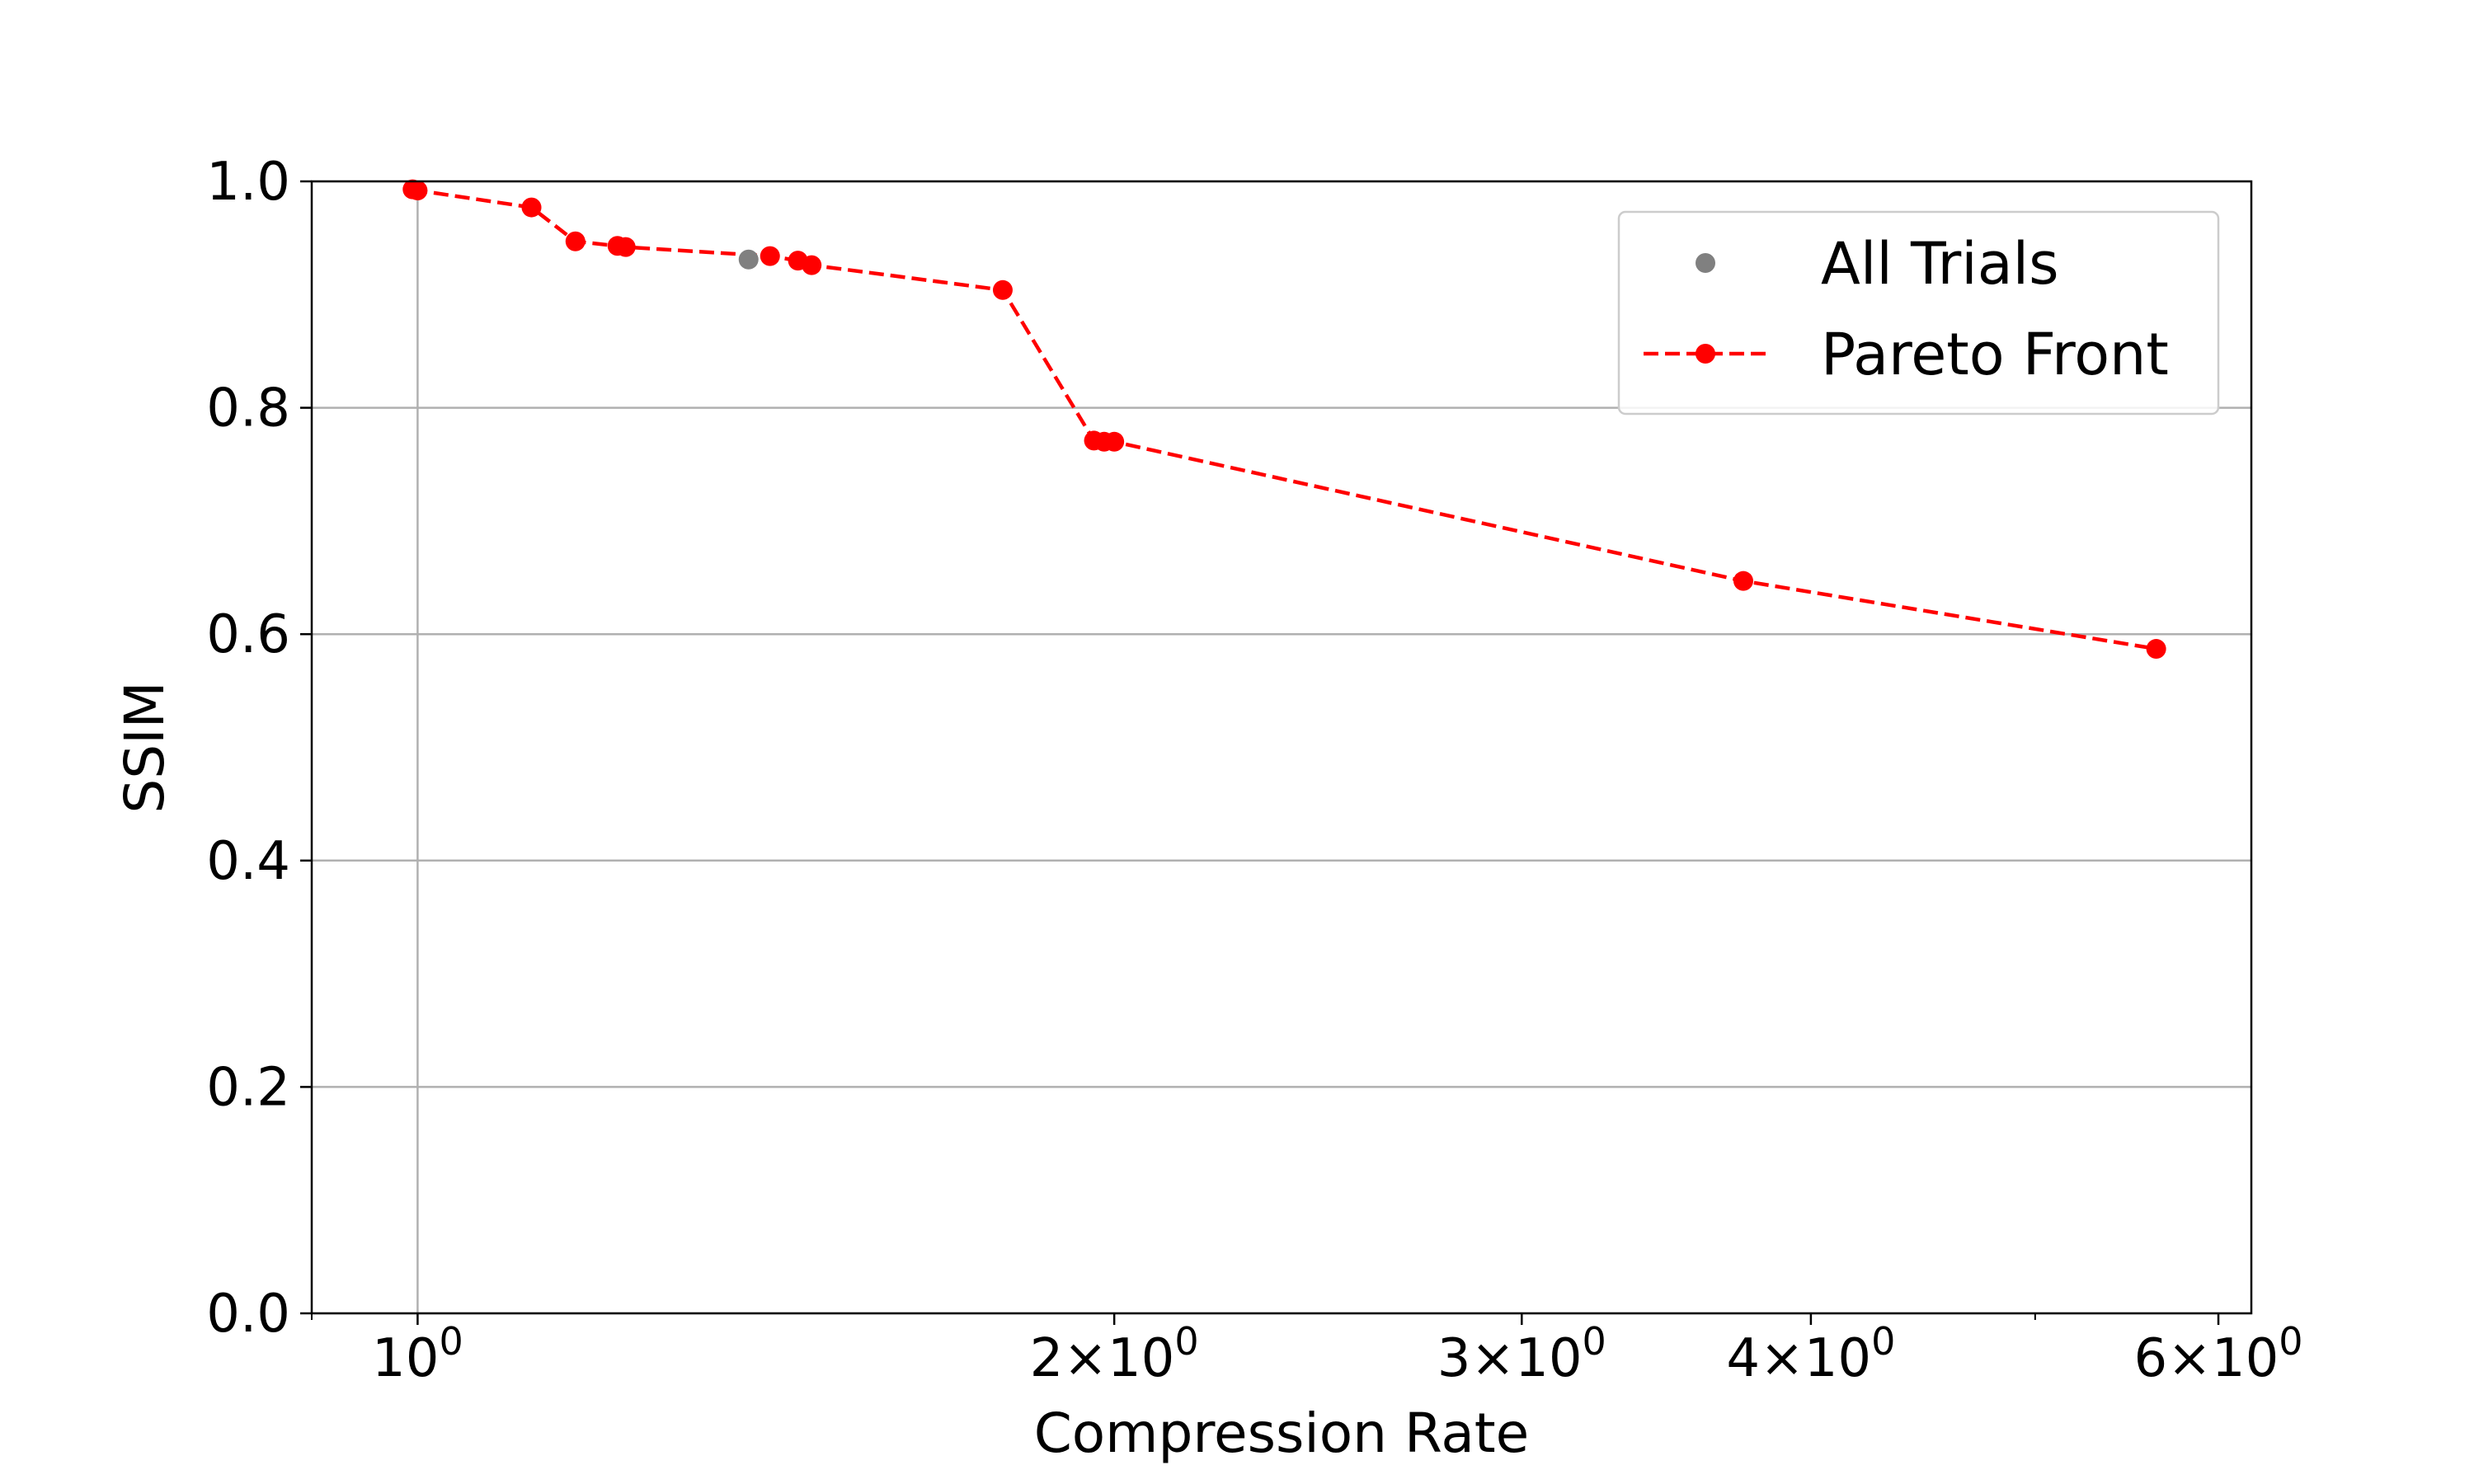 The image size is (2474, 1484). Describe the element at coordinates (1114, 1354) in the screenshot. I see `x-tick-label: 2×100` at that location.